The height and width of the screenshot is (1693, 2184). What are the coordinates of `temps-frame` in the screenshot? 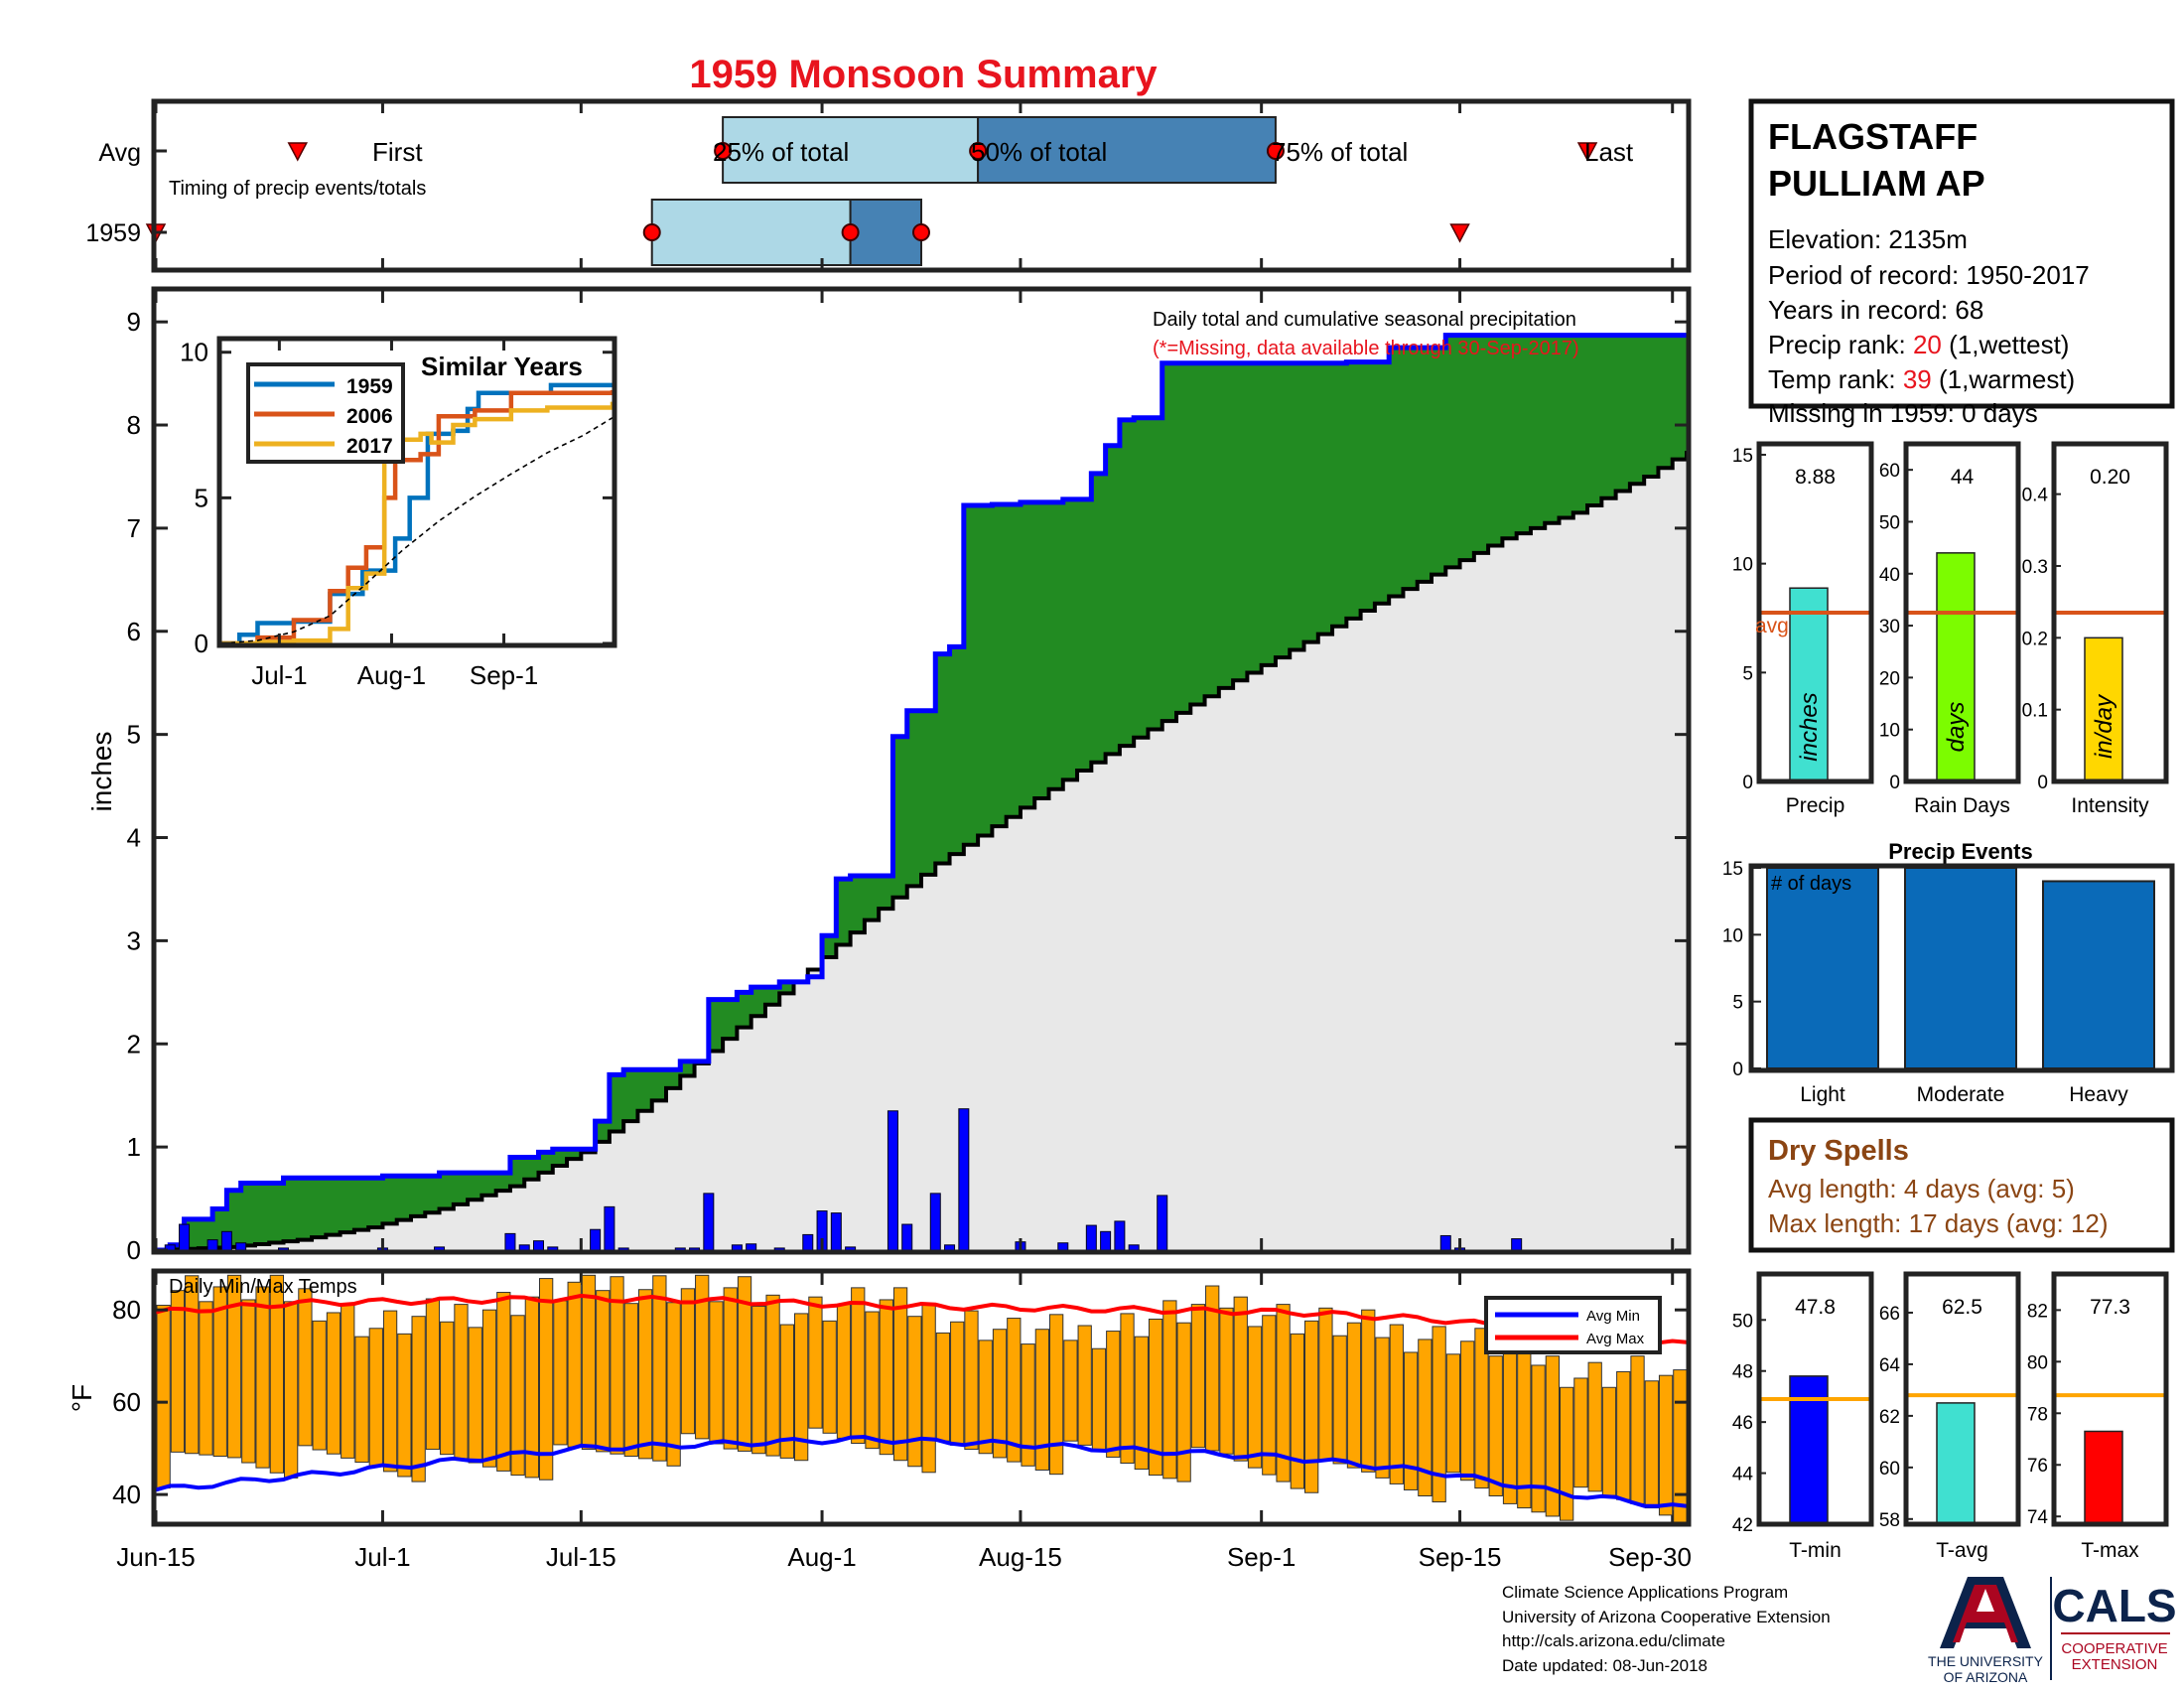 It's located at (921, 1397).